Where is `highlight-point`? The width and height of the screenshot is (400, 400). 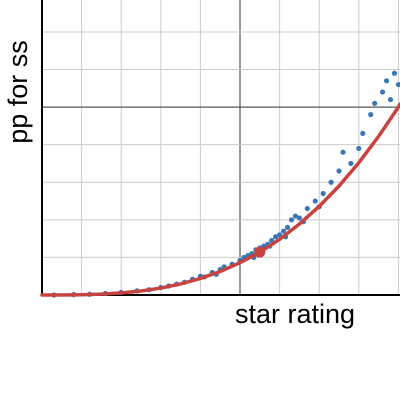 highlight-point is located at coordinates (260, 252).